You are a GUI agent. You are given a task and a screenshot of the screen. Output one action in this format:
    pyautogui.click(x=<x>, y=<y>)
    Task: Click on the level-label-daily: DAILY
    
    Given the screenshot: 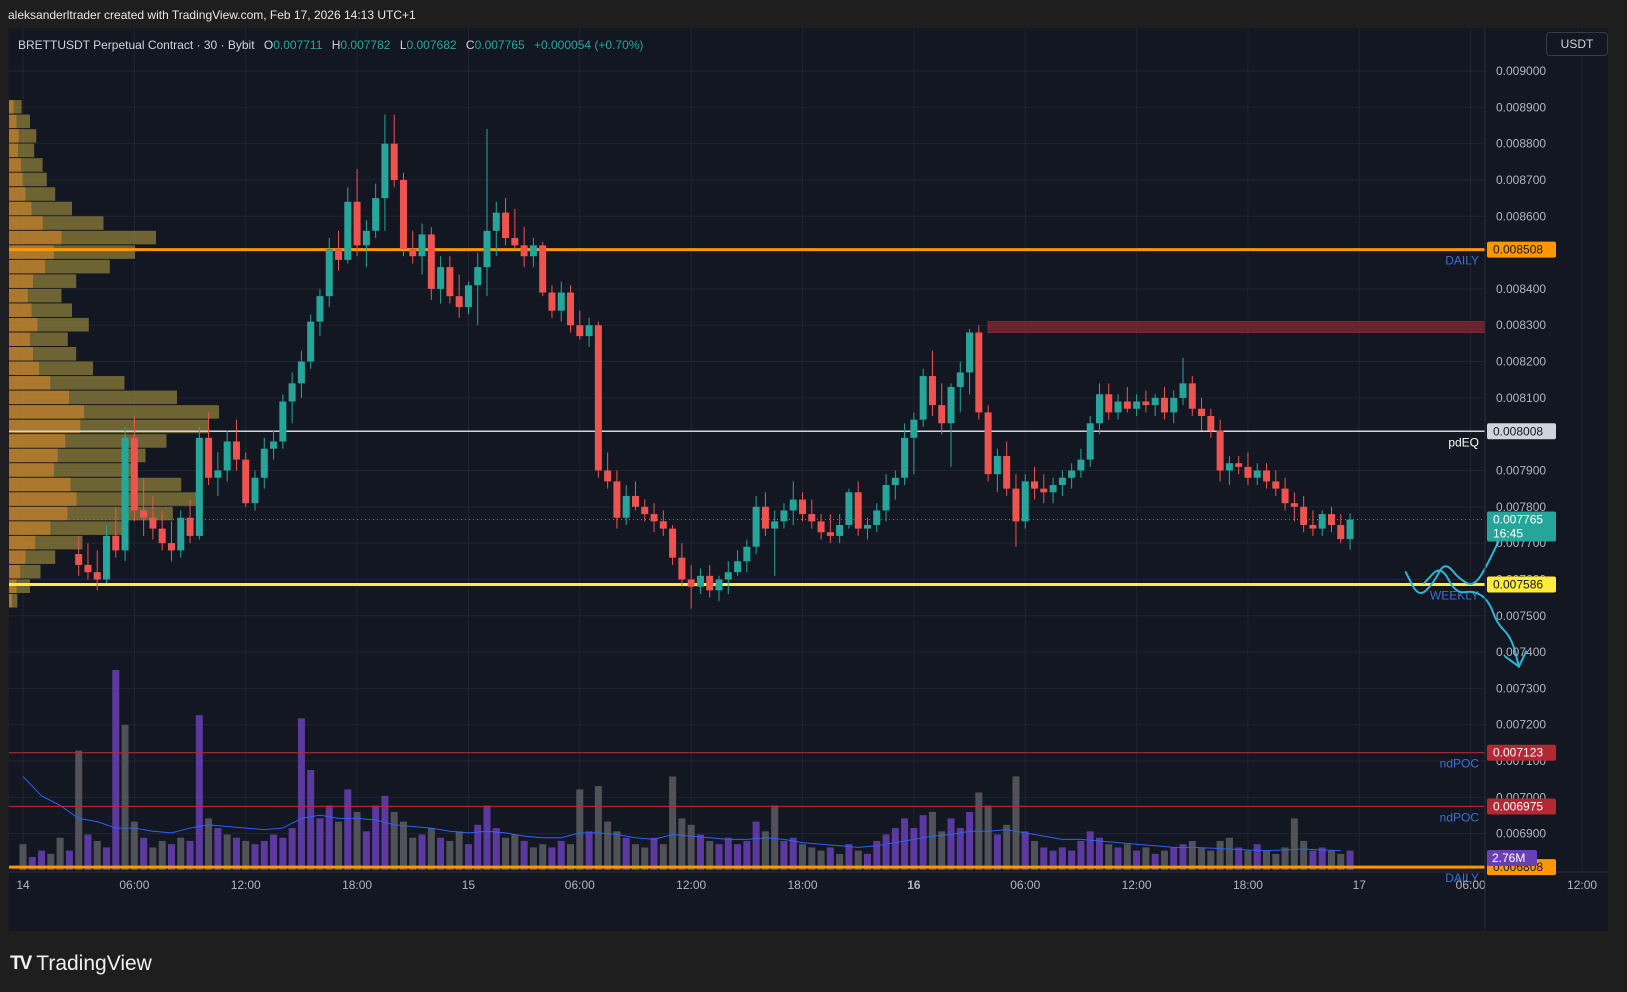 What is the action you would take?
    pyautogui.click(x=1462, y=261)
    